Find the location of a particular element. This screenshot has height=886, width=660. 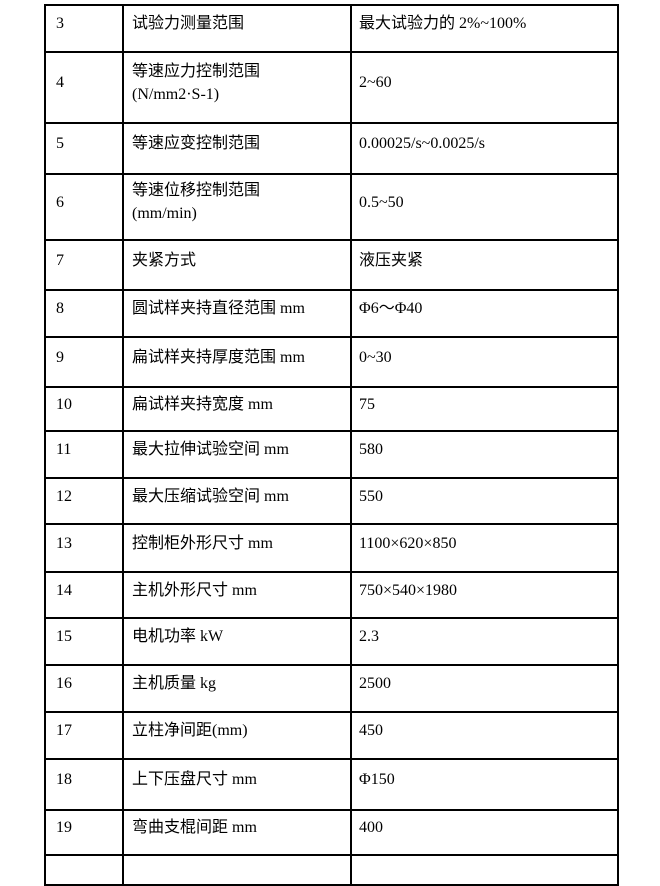

row-number-cell: 4 is located at coordinates (84, 87).